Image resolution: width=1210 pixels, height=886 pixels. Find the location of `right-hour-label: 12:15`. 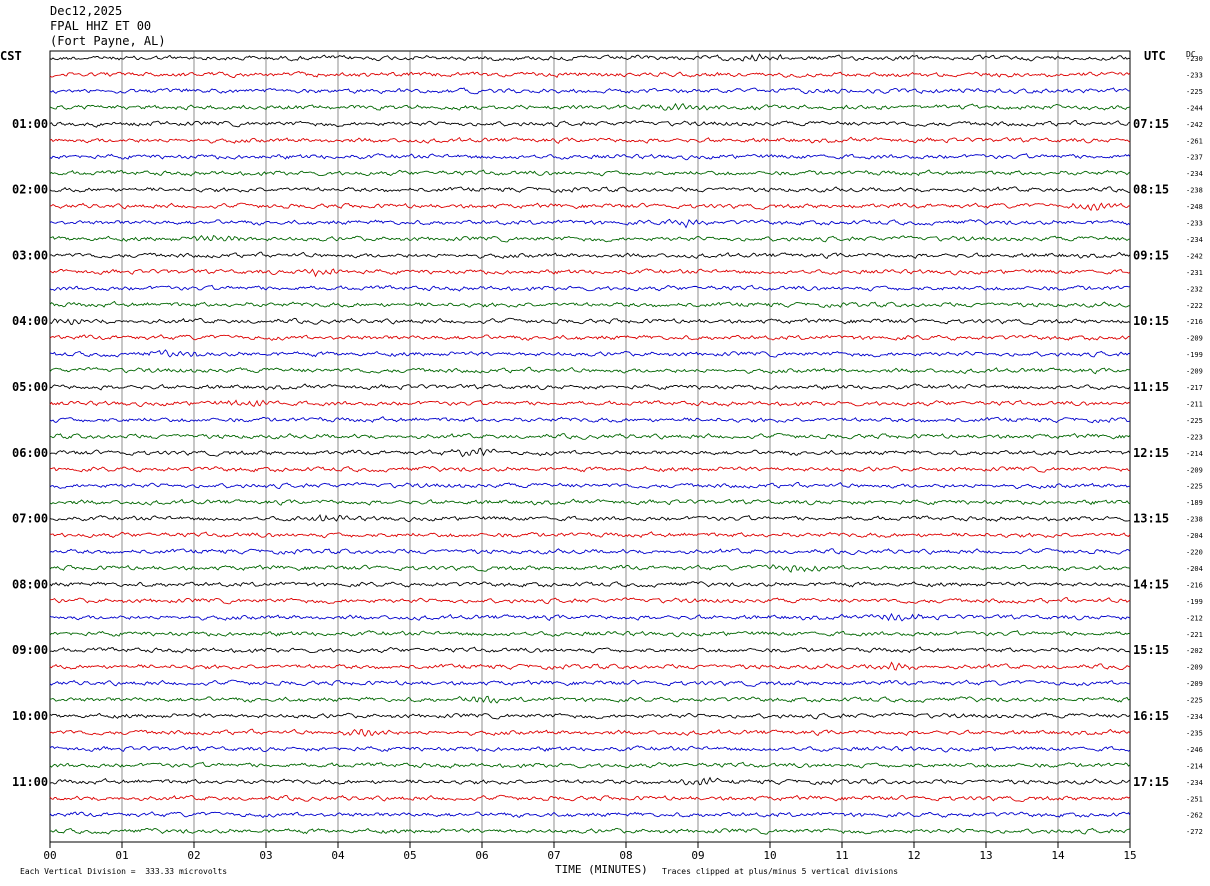

right-hour-label: 12:15 is located at coordinates (1151, 453).